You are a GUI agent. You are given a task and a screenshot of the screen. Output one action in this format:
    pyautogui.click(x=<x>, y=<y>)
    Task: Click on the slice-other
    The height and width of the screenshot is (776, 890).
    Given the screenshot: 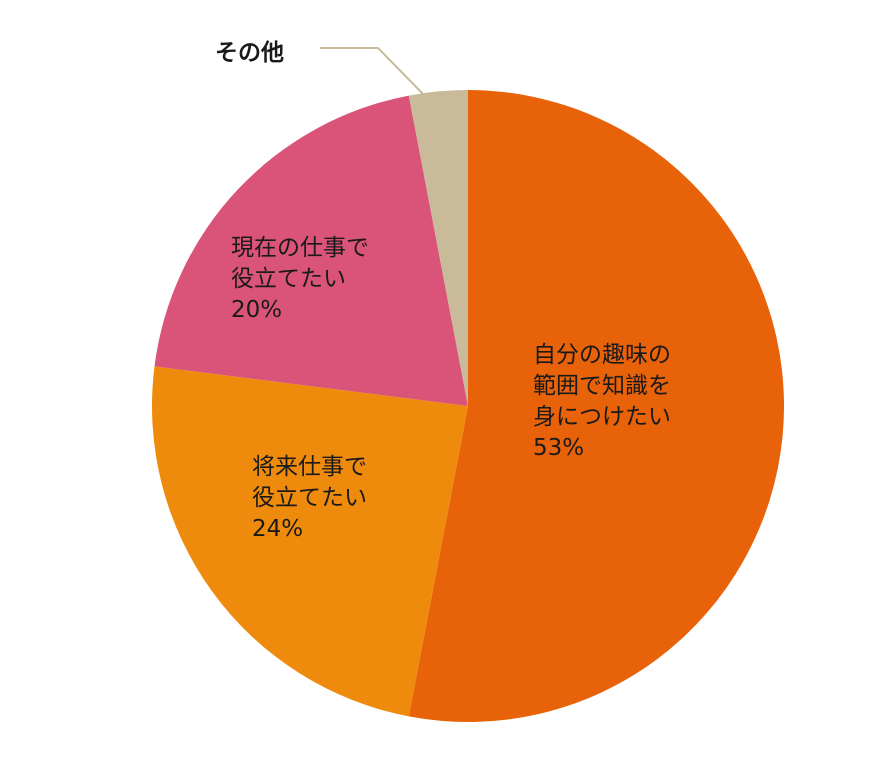 What is the action you would take?
    pyautogui.click(x=438, y=248)
    